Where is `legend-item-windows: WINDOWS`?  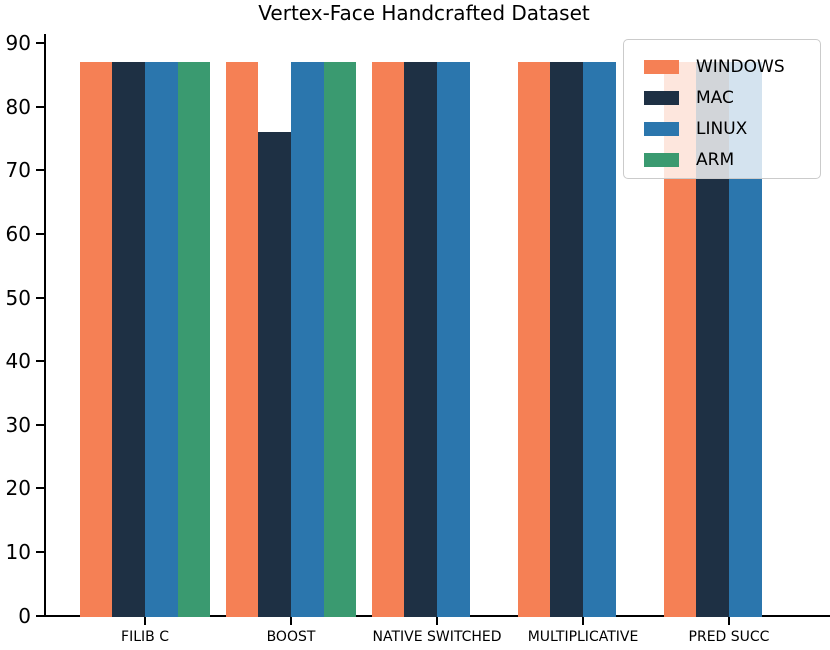
legend-item-windows: WINDOWS is located at coordinates (722, 67).